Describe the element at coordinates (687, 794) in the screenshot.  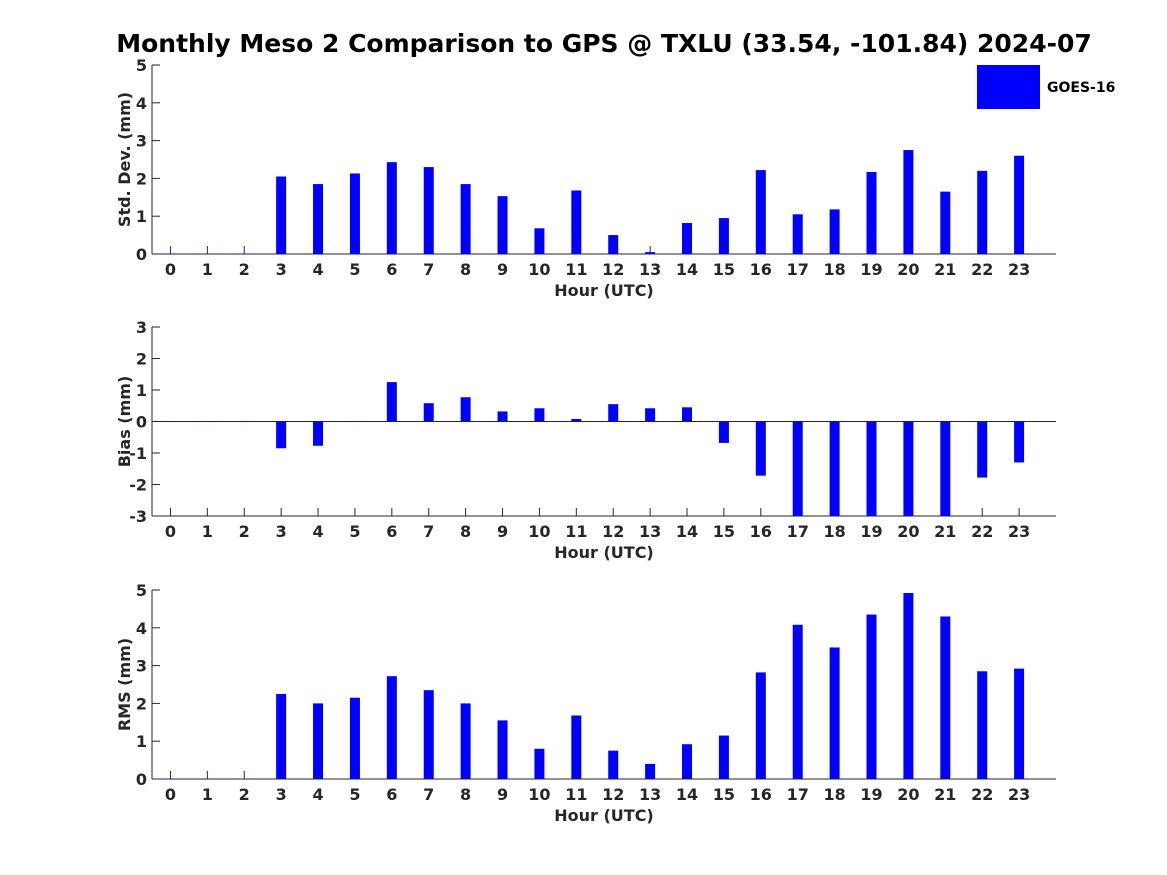
I see `x-tick-label: 14` at that location.